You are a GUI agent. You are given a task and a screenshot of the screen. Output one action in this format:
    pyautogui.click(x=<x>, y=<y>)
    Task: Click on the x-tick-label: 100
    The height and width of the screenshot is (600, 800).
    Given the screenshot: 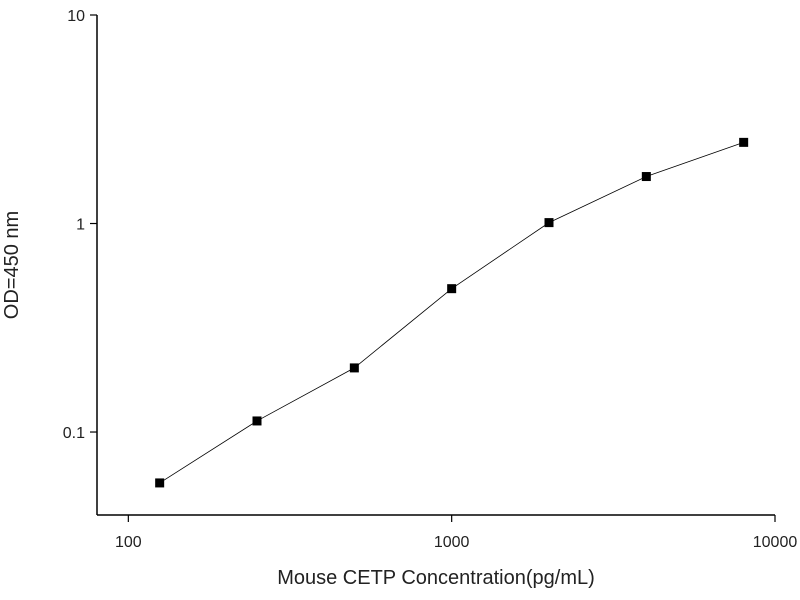 What is the action you would take?
    pyautogui.click(x=128, y=542)
    